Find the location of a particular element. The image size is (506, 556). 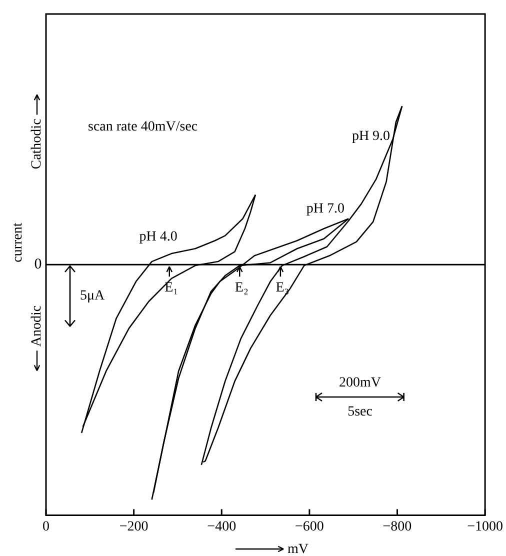

ref-line-label: 0 is located at coordinates (38, 264).